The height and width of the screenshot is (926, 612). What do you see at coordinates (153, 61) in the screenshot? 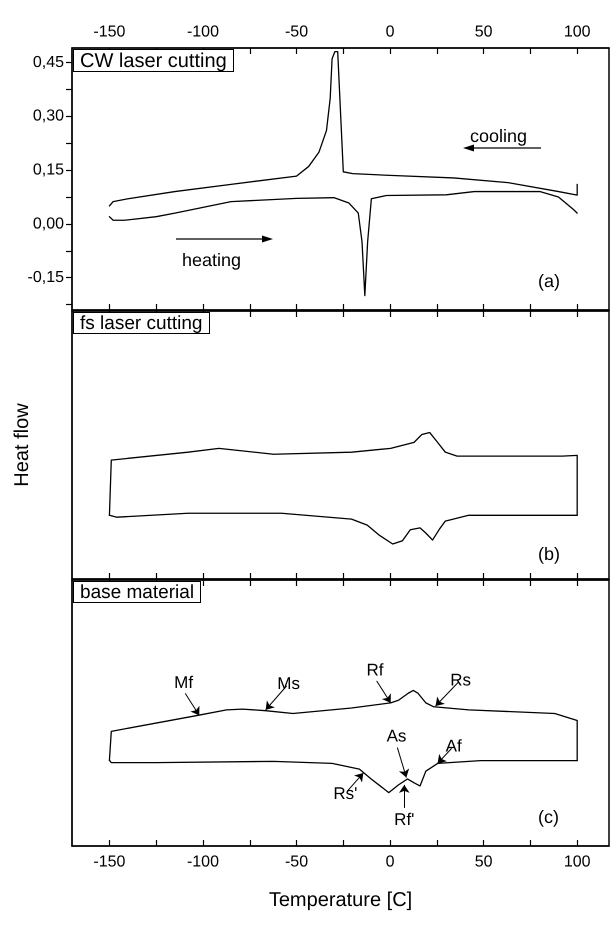
I see `chart-title: CW laser cutting` at bounding box center [153, 61].